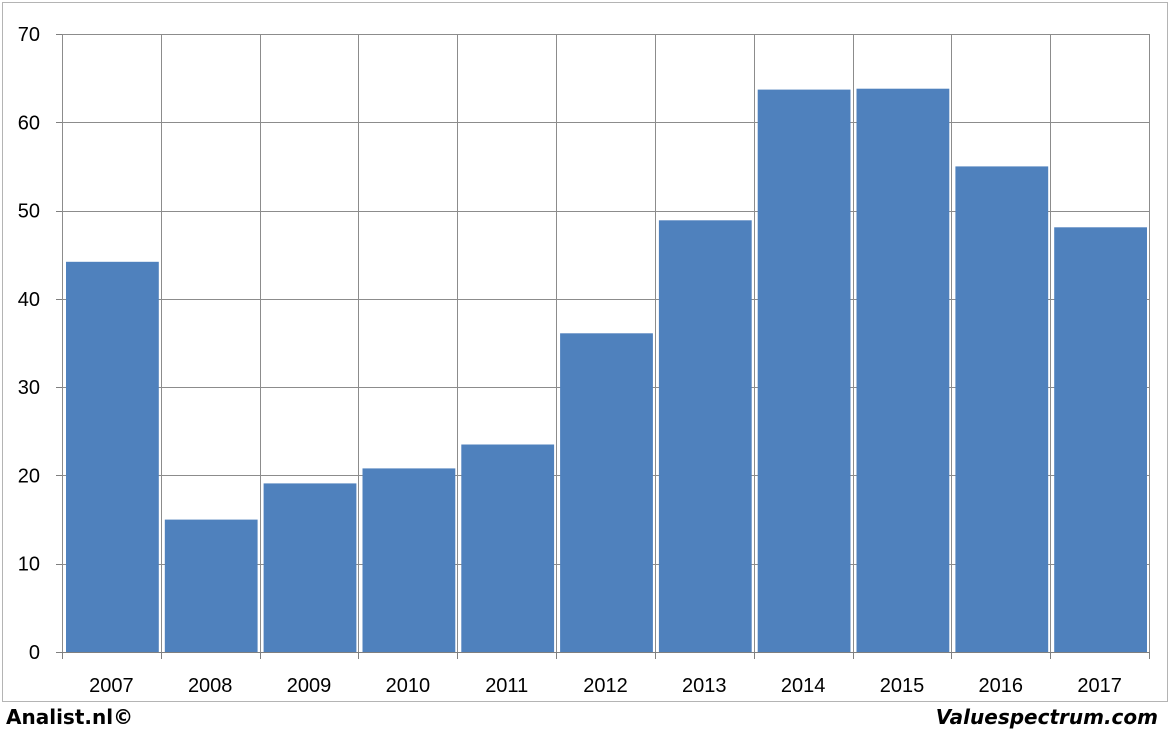 This screenshot has width=1172, height=734. What do you see at coordinates (1001, 686) in the screenshot?
I see `x-tick-label: 2016` at bounding box center [1001, 686].